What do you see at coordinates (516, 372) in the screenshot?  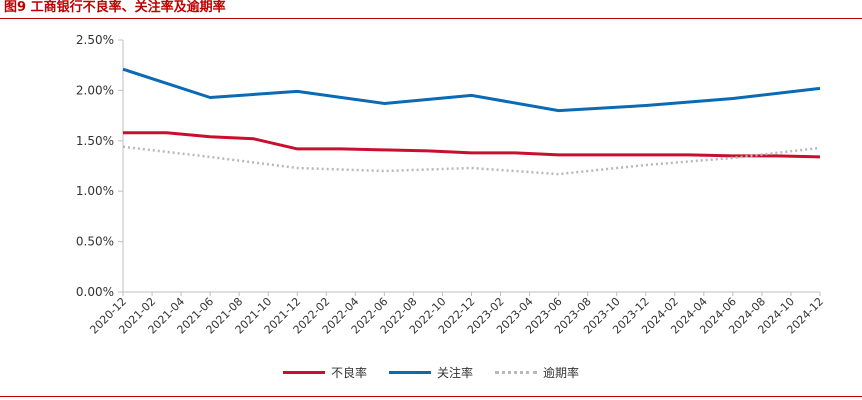 I see `legend-swatch-overdue` at bounding box center [516, 372].